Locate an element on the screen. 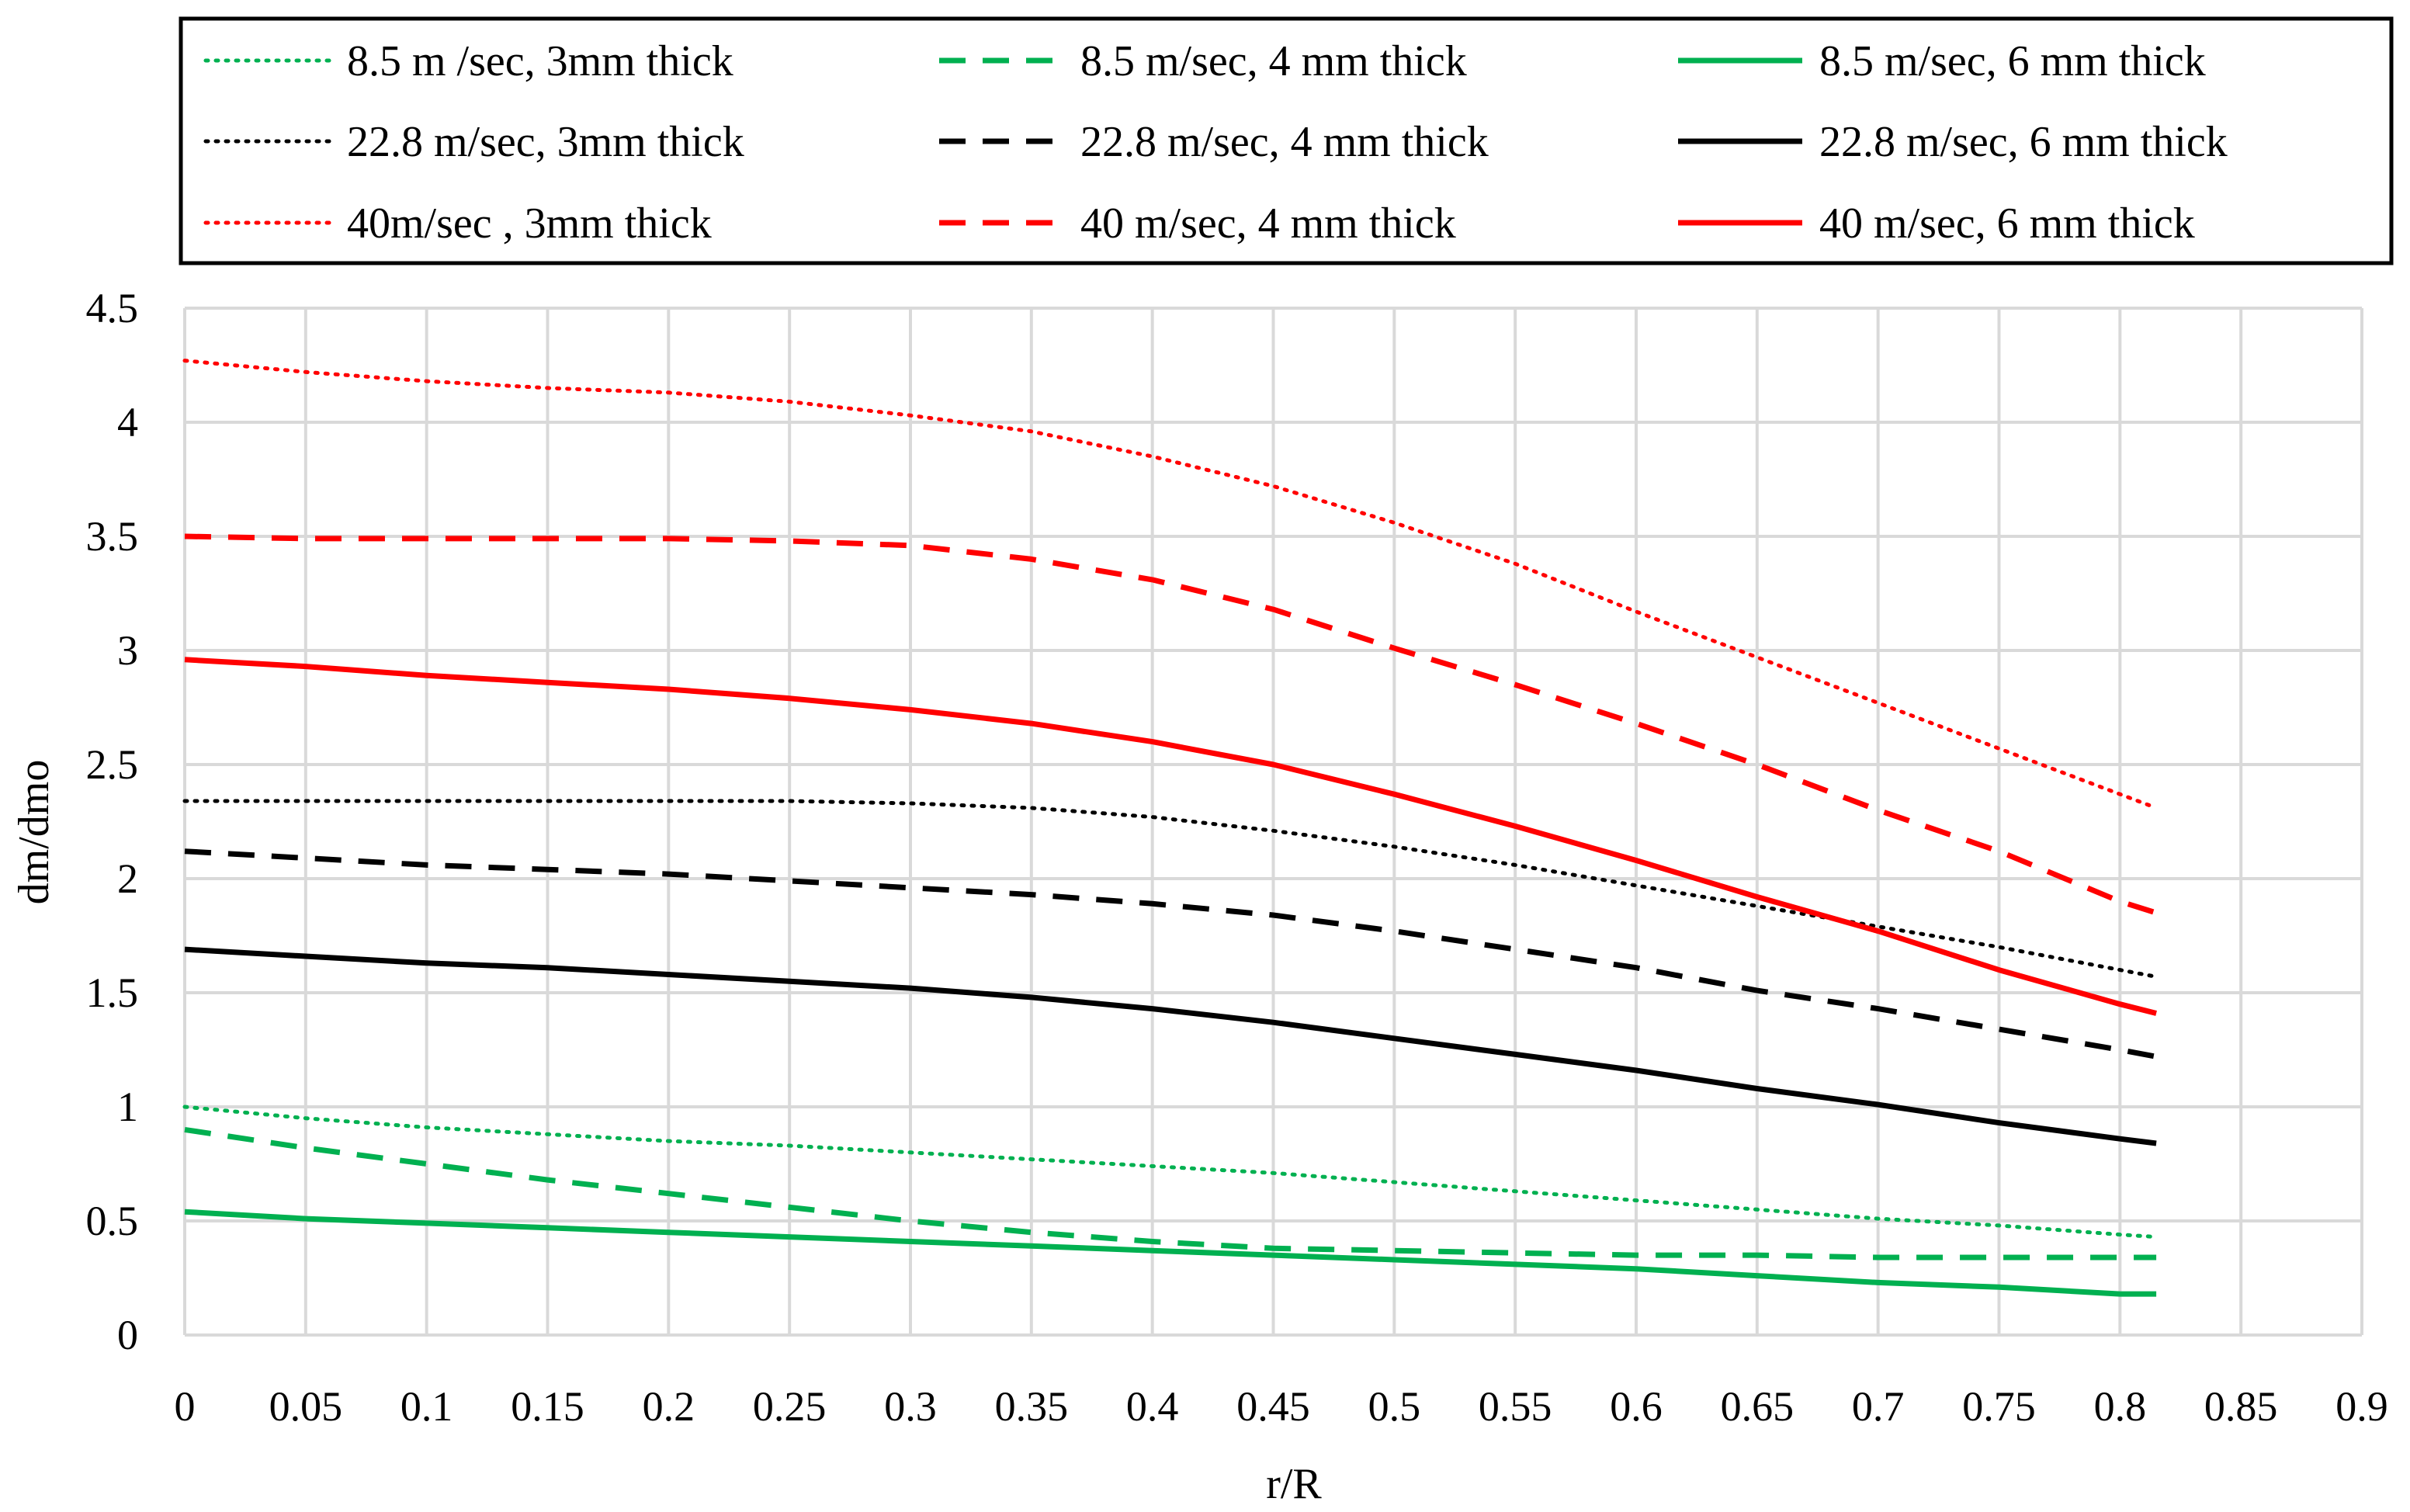 The height and width of the screenshot is (1512, 2410). legend-entry-2: 8.5 m/sec, 4 mm thick is located at coordinates (1203, 61).